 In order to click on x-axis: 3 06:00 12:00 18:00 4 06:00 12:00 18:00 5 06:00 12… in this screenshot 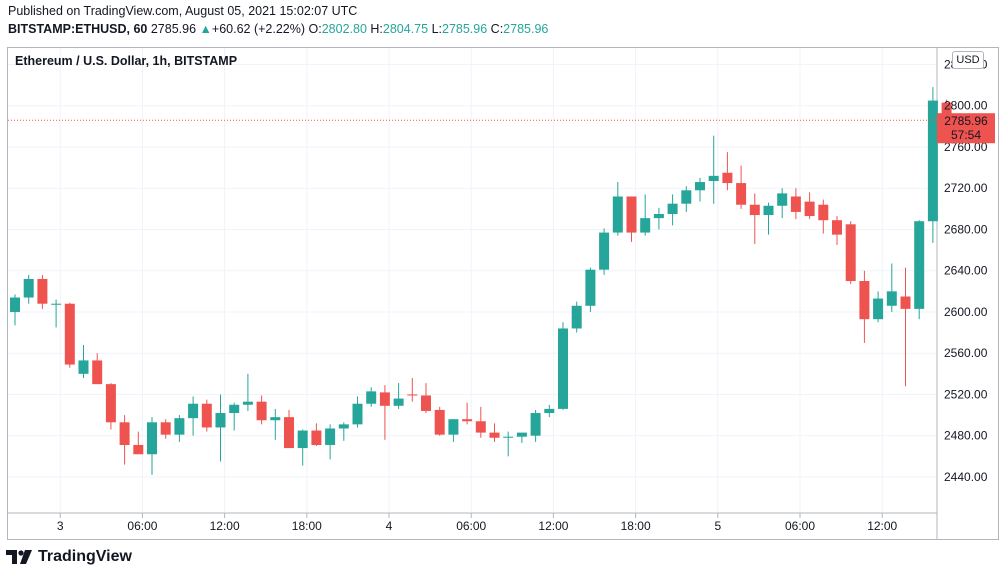, I will do `click(477, 523)`.